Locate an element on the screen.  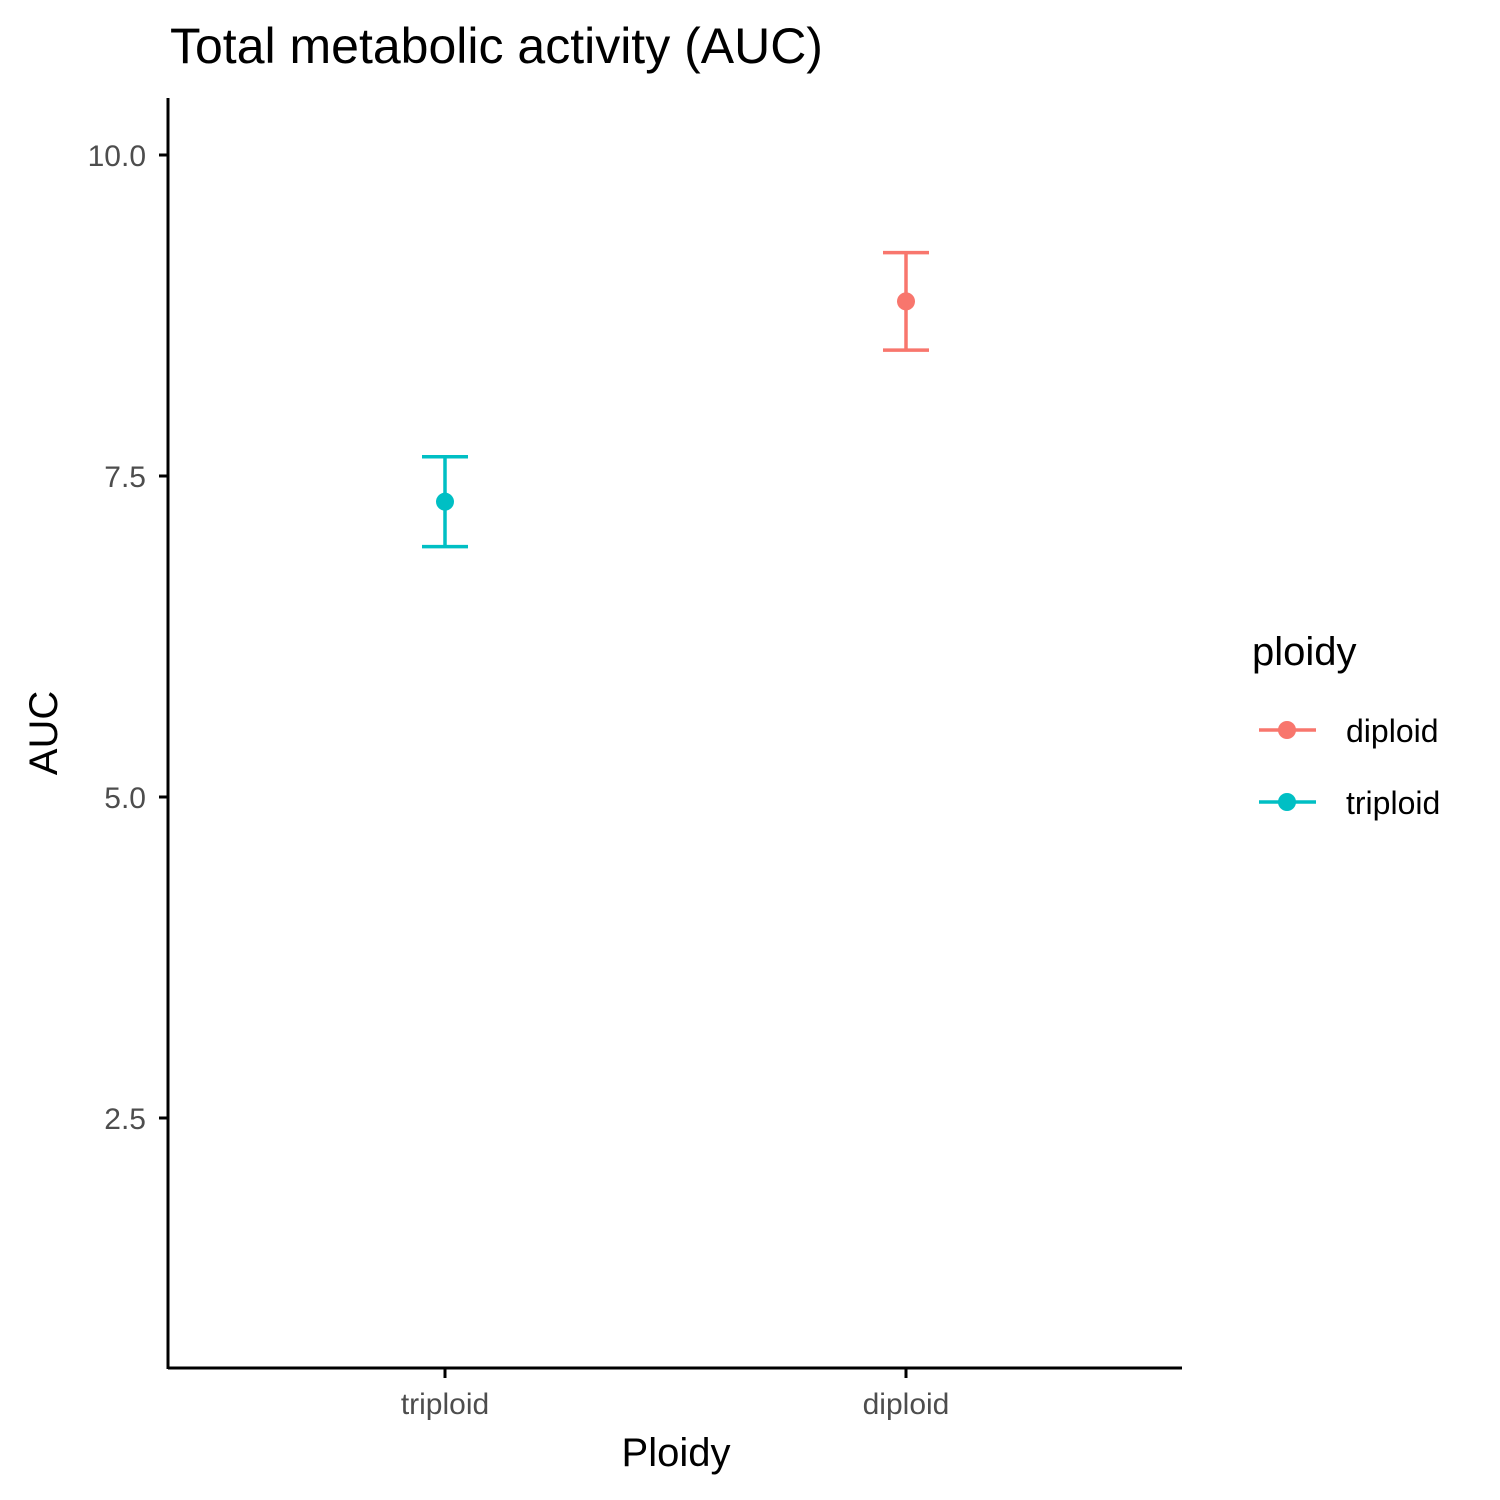
series-diploid is located at coordinates (906, 301).